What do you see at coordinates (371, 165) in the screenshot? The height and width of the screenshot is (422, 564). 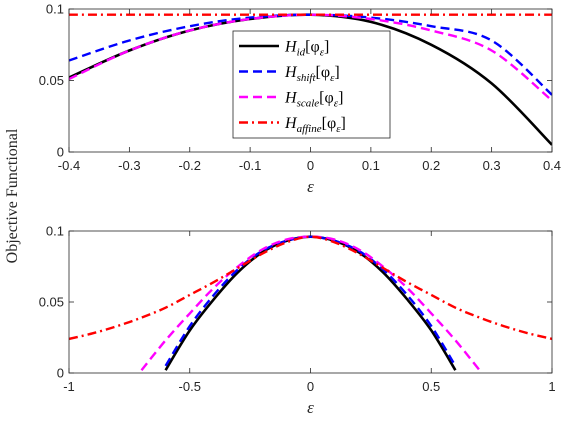 I see `x-tick-label: 0.1` at bounding box center [371, 165].